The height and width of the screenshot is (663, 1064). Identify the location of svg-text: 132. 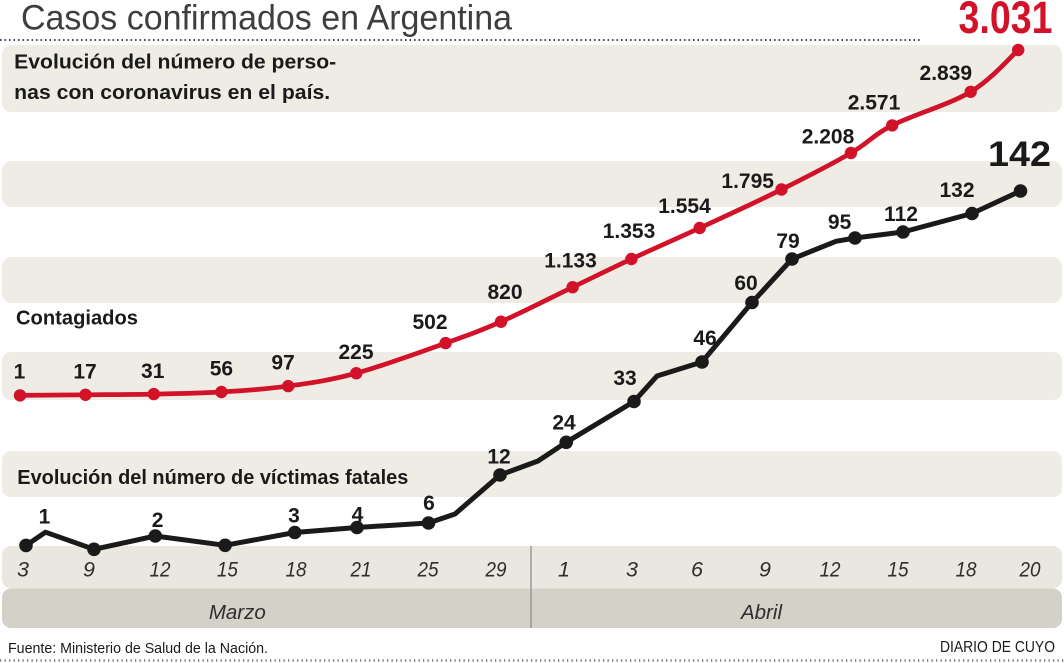
(956, 190).